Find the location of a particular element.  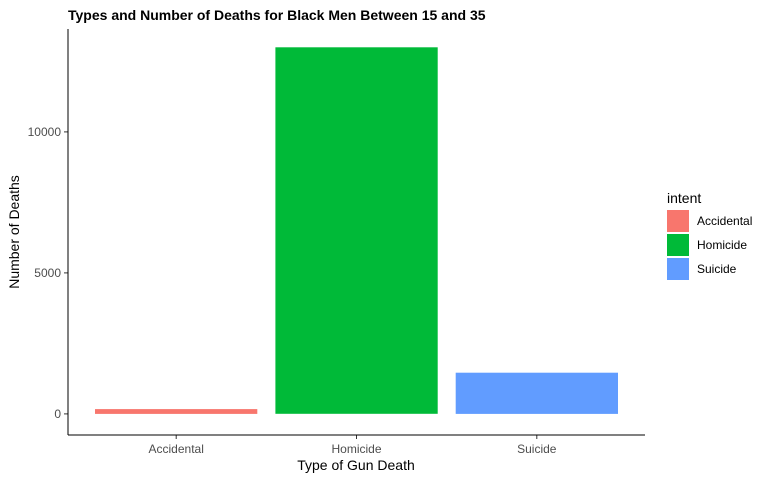

bar-accidental is located at coordinates (176, 411).